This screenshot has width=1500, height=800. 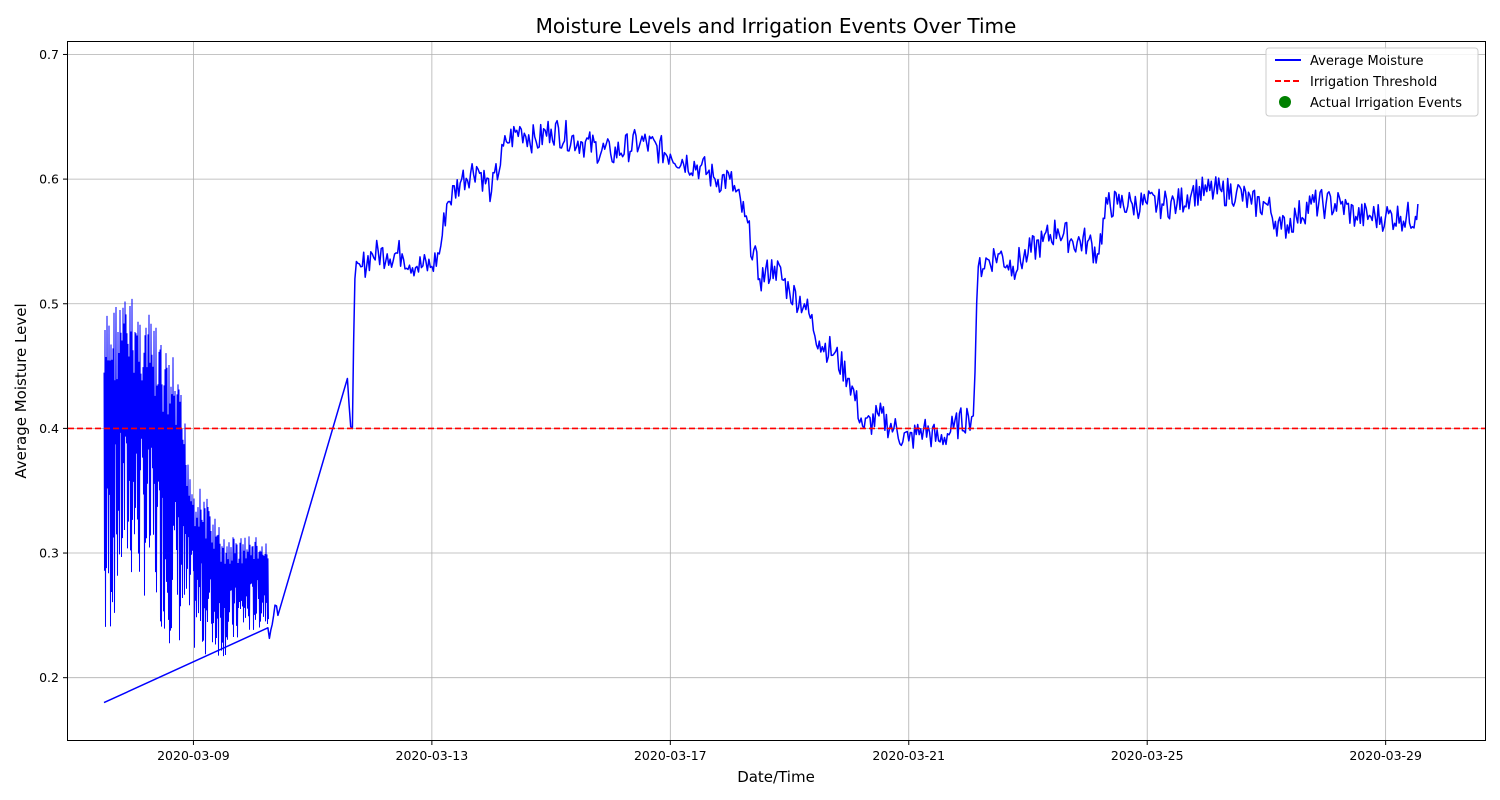 I want to click on y-tick-label: 0.7, so click(x=49, y=54).